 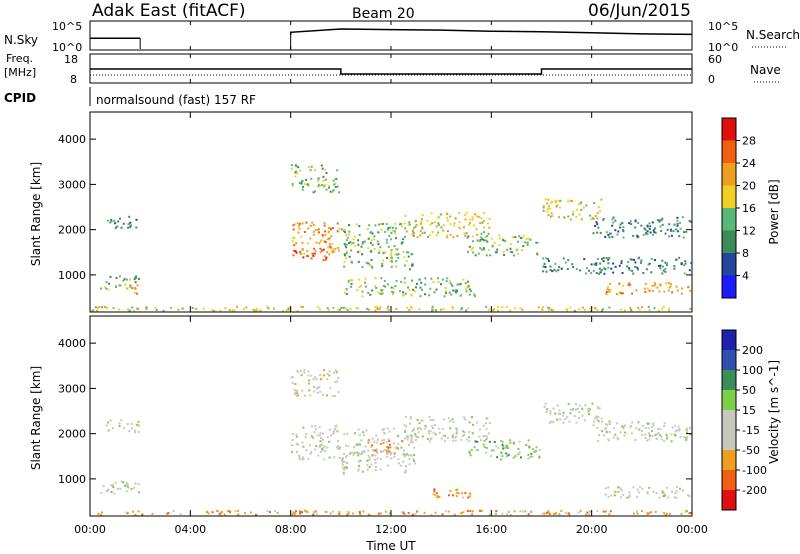 What do you see at coordinates (190, 529) in the screenshot?
I see `x-tick-label: 04:00` at bounding box center [190, 529].